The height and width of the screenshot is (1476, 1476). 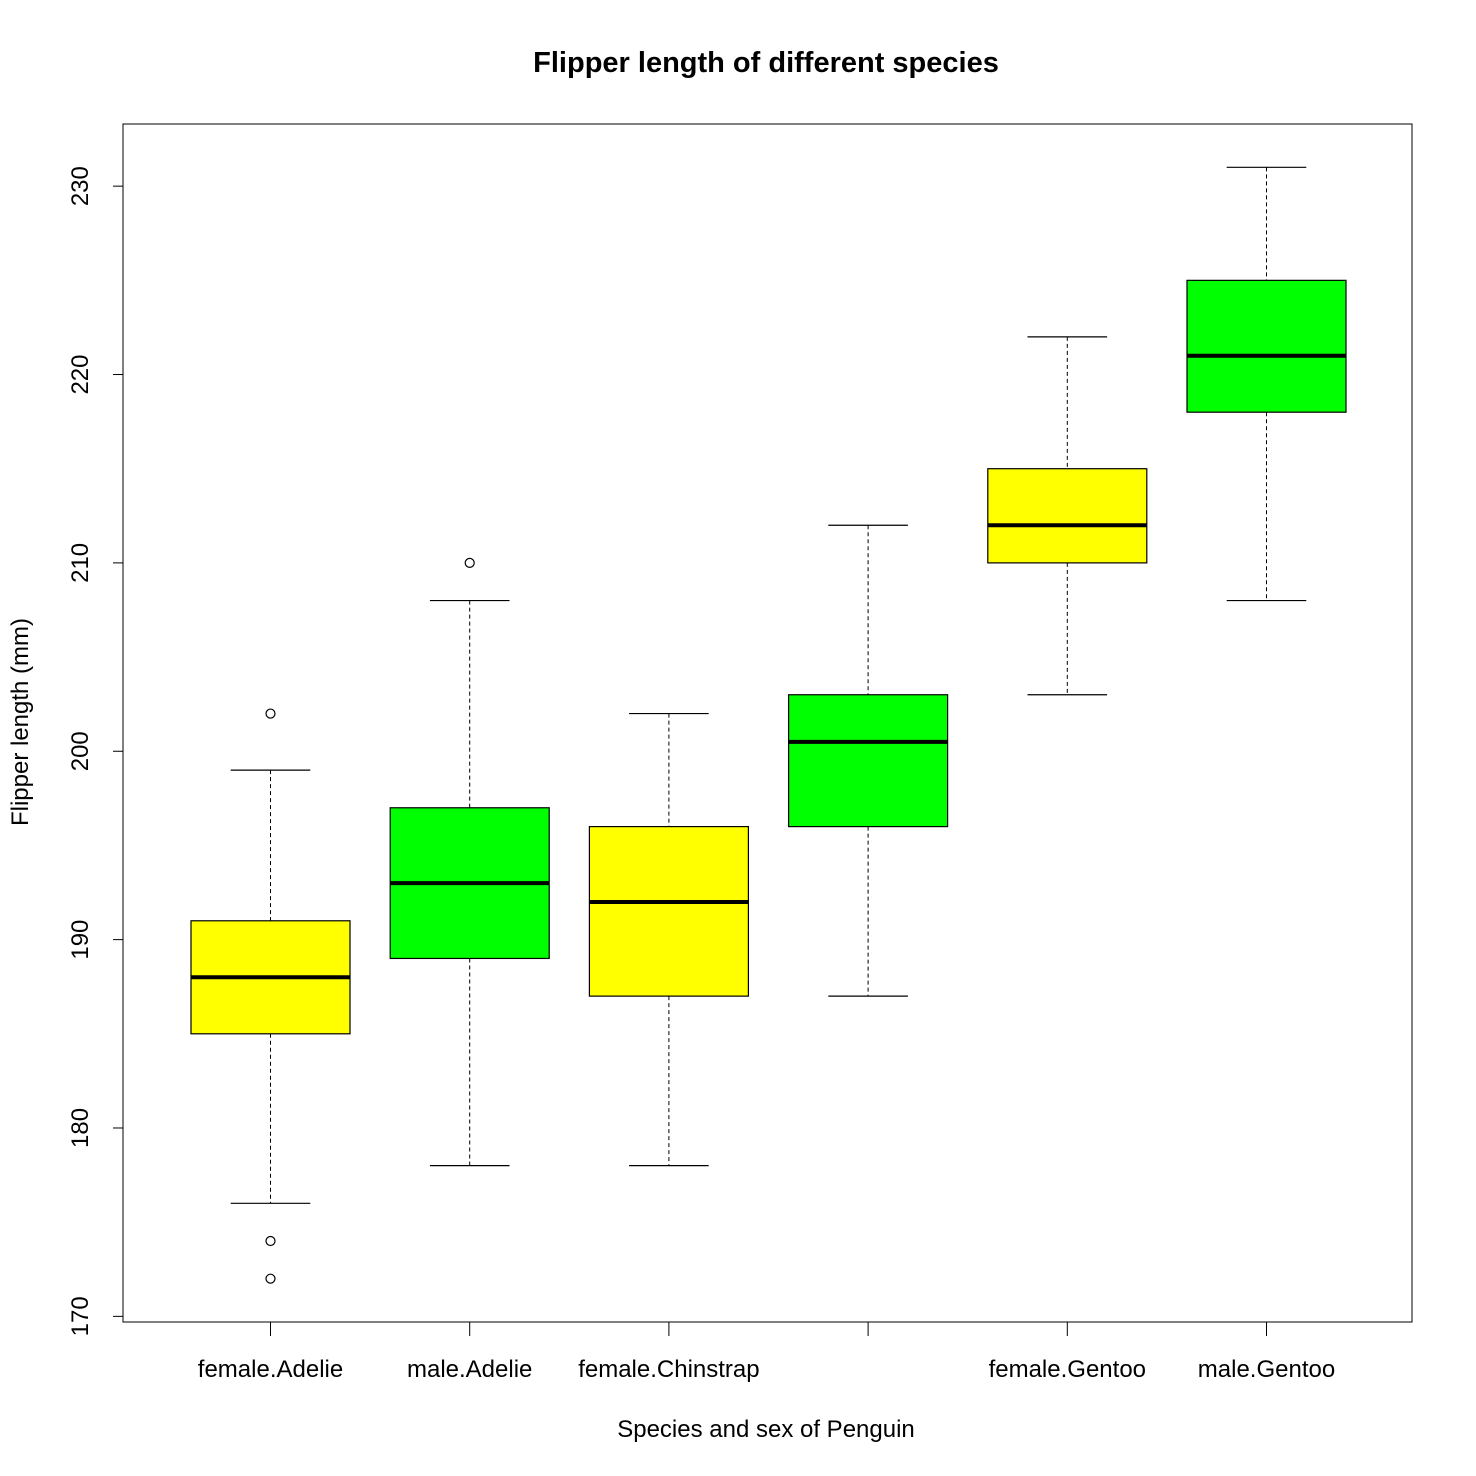 I want to click on x-tick-label: female.Chinstrap, so click(x=668, y=1369).